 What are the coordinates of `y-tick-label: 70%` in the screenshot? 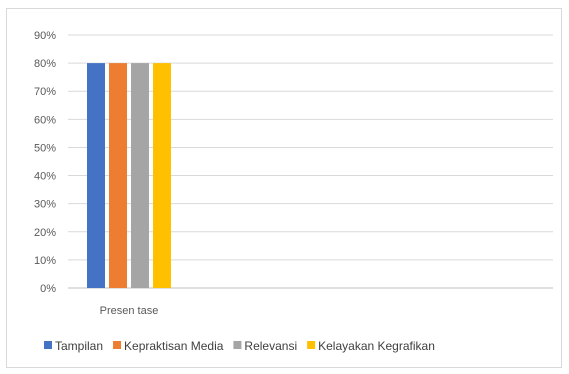 It's located at (45, 92).